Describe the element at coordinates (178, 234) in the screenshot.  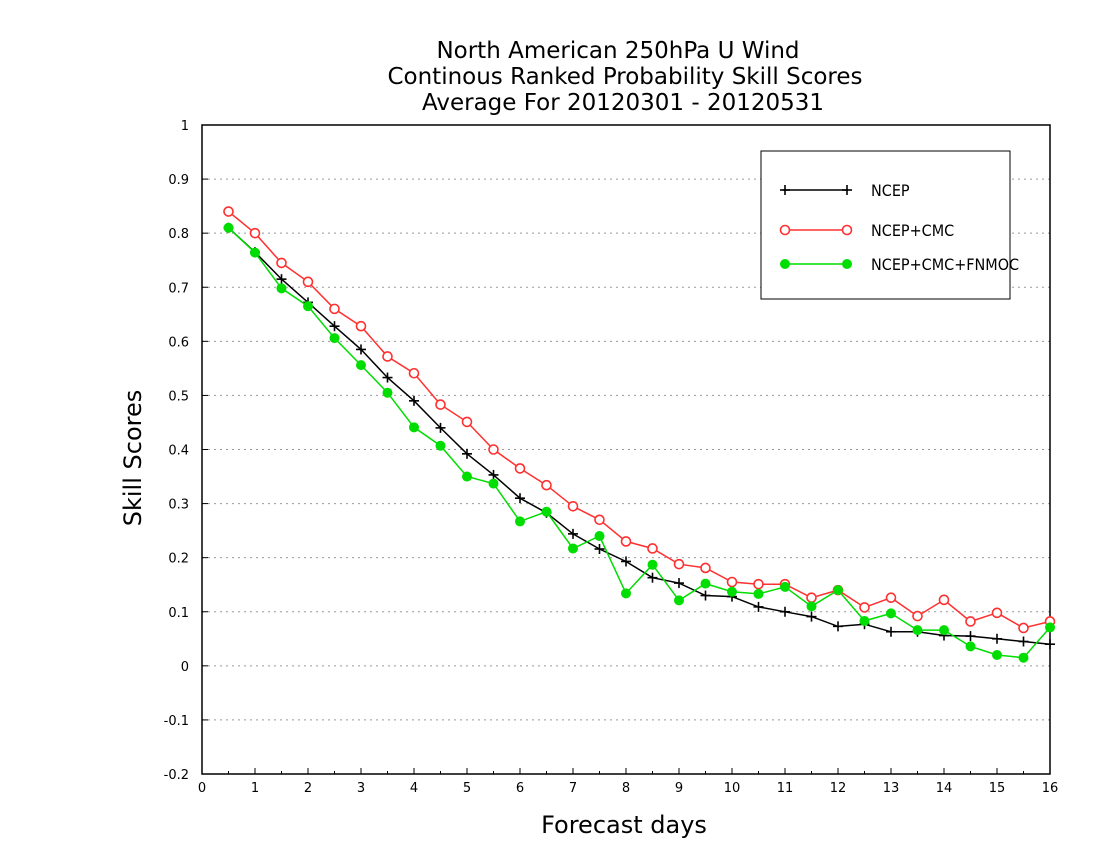
I see `y-tick-label: 0.8` at that location.